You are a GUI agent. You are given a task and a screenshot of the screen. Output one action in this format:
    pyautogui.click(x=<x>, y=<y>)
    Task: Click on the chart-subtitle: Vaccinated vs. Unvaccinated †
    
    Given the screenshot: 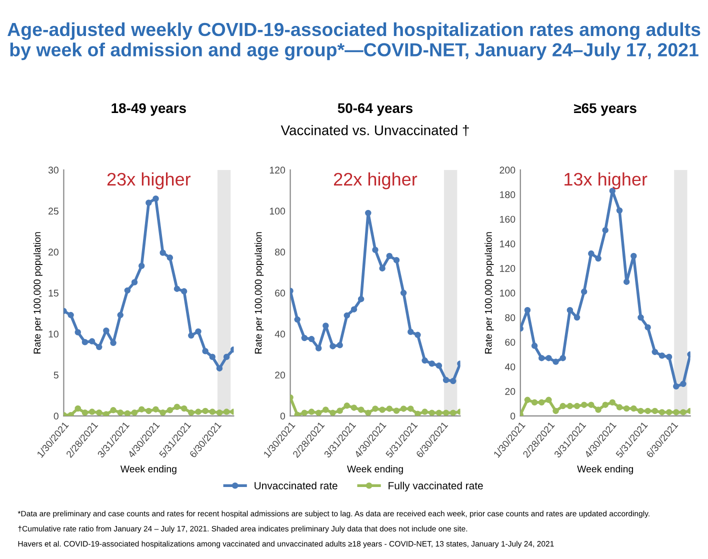 What is the action you would take?
    pyautogui.click(x=374, y=130)
    